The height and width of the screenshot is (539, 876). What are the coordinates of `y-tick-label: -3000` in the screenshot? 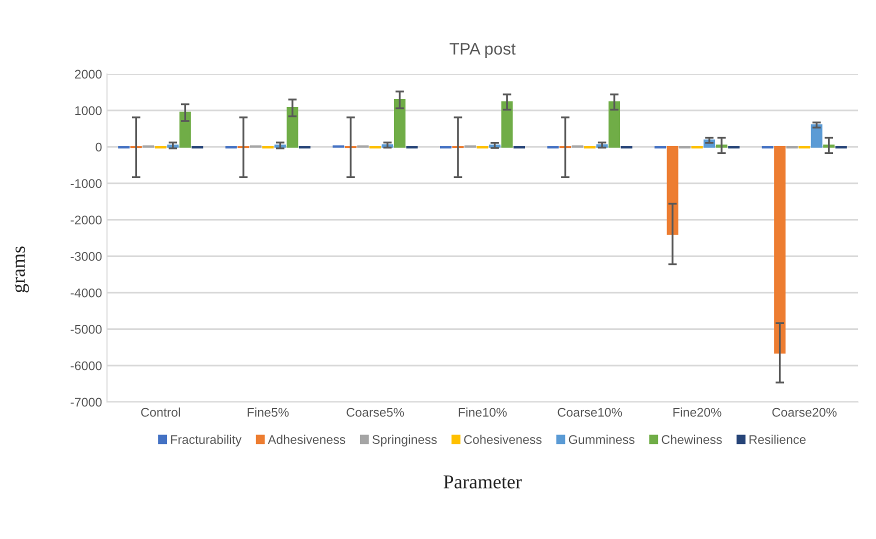 It's located at (86, 256).